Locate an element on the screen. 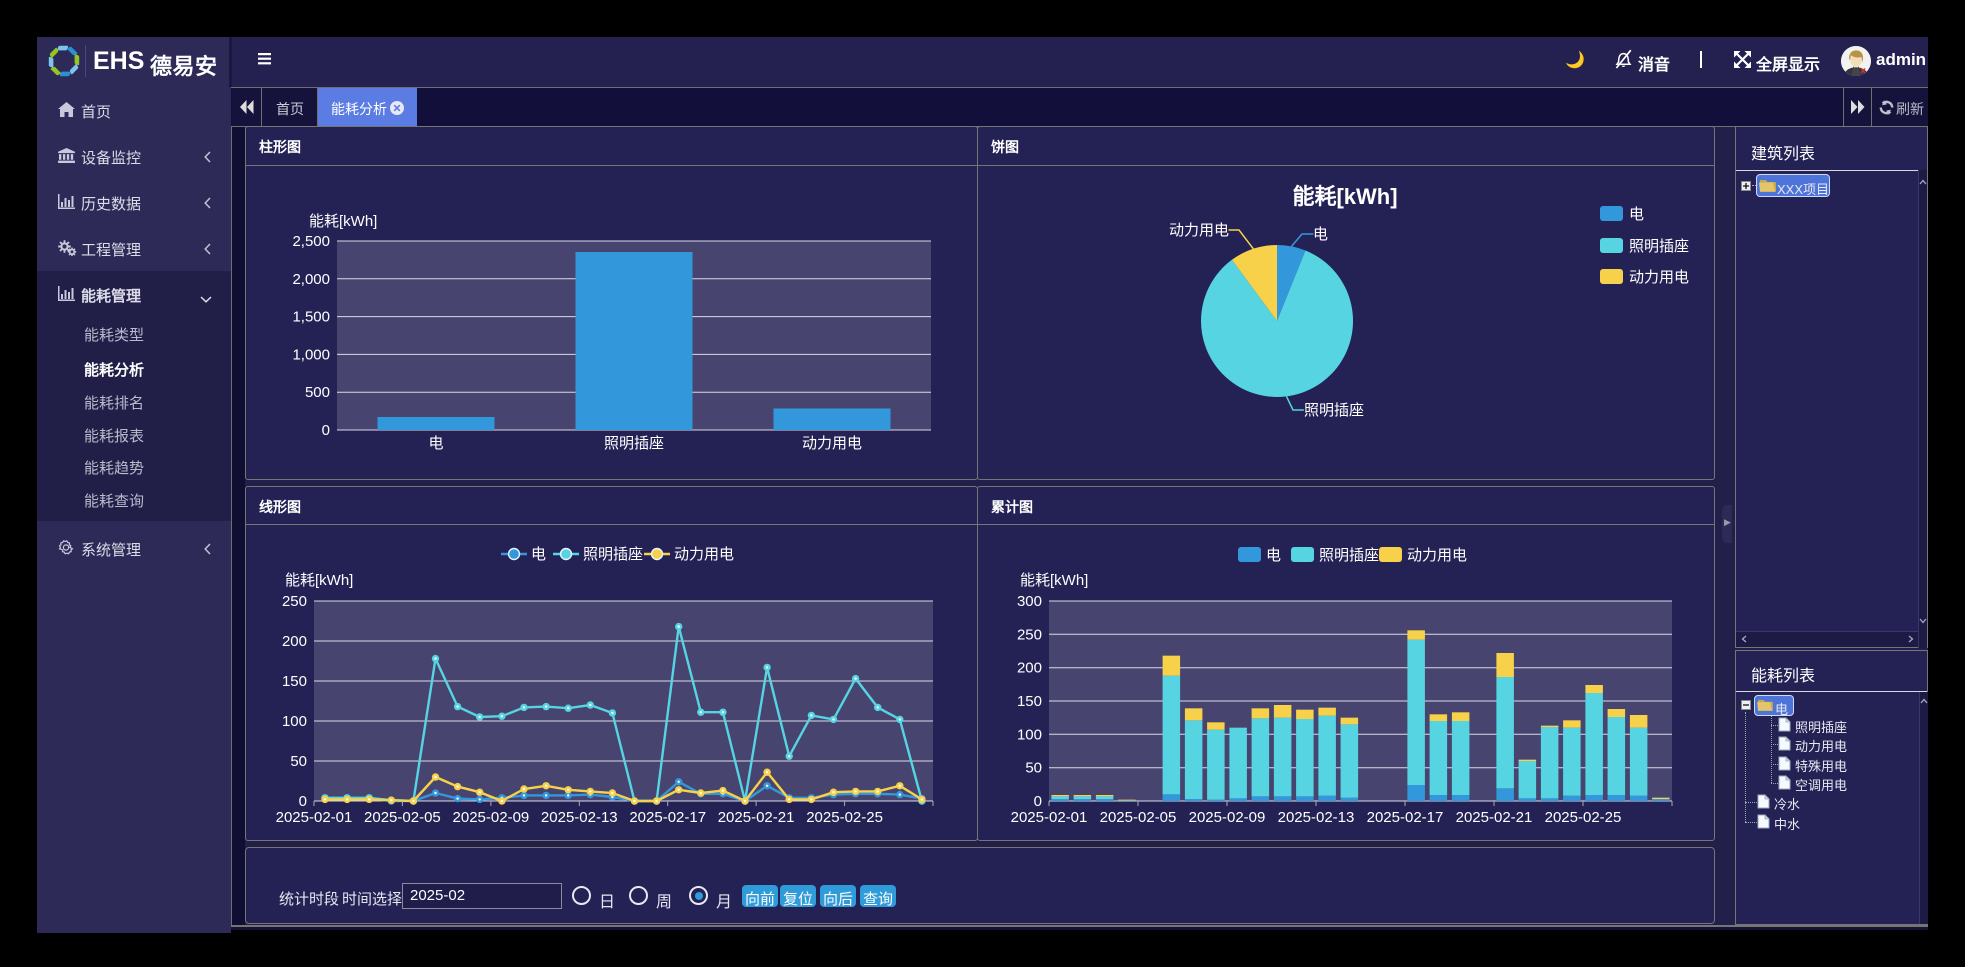  svg-text: 2,000 is located at coordinates (311, 279).